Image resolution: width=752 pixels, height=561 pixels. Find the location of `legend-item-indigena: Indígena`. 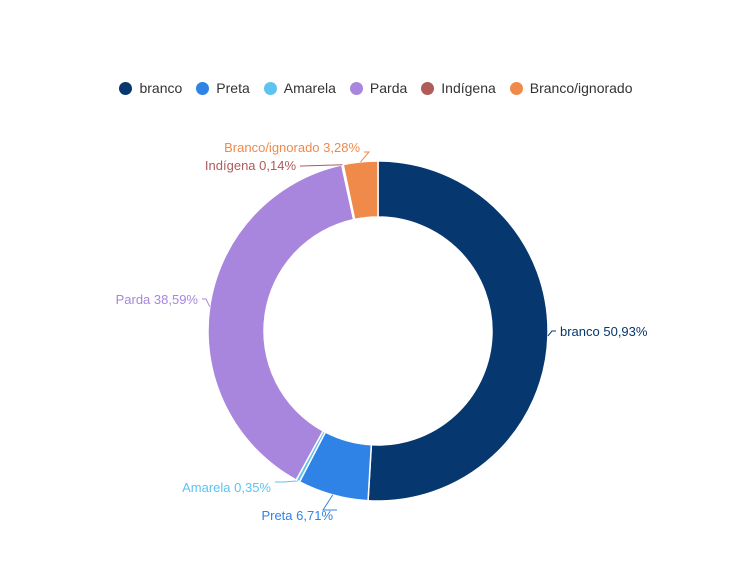

legend-item-indigena: Indígena is located at coordinates (458, 88).